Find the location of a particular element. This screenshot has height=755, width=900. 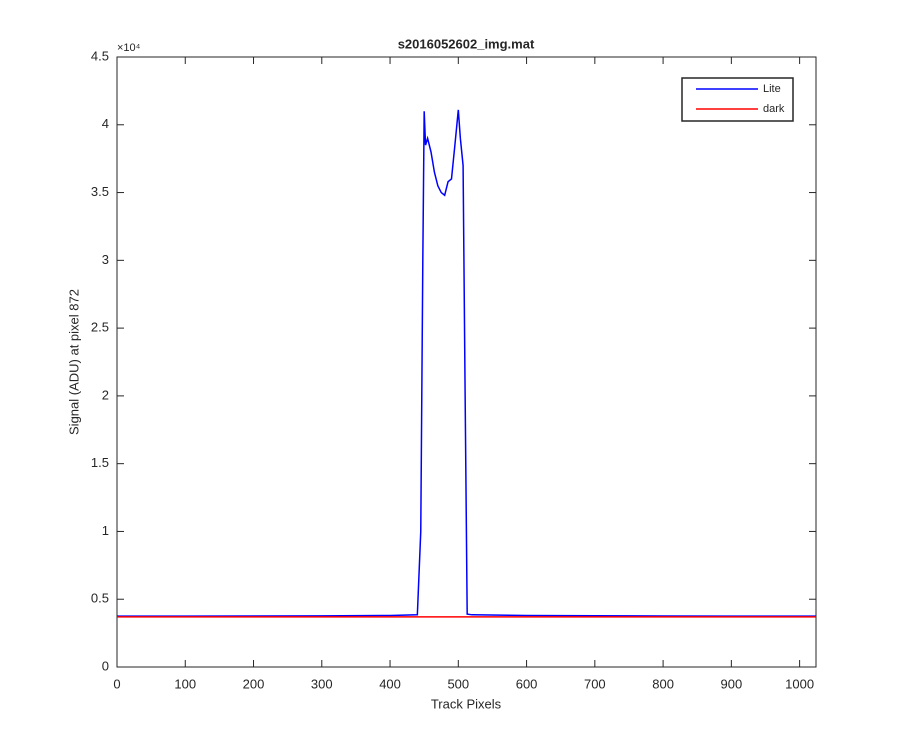

y-tick-label: 0.5 is located at coordinates (100, 598).